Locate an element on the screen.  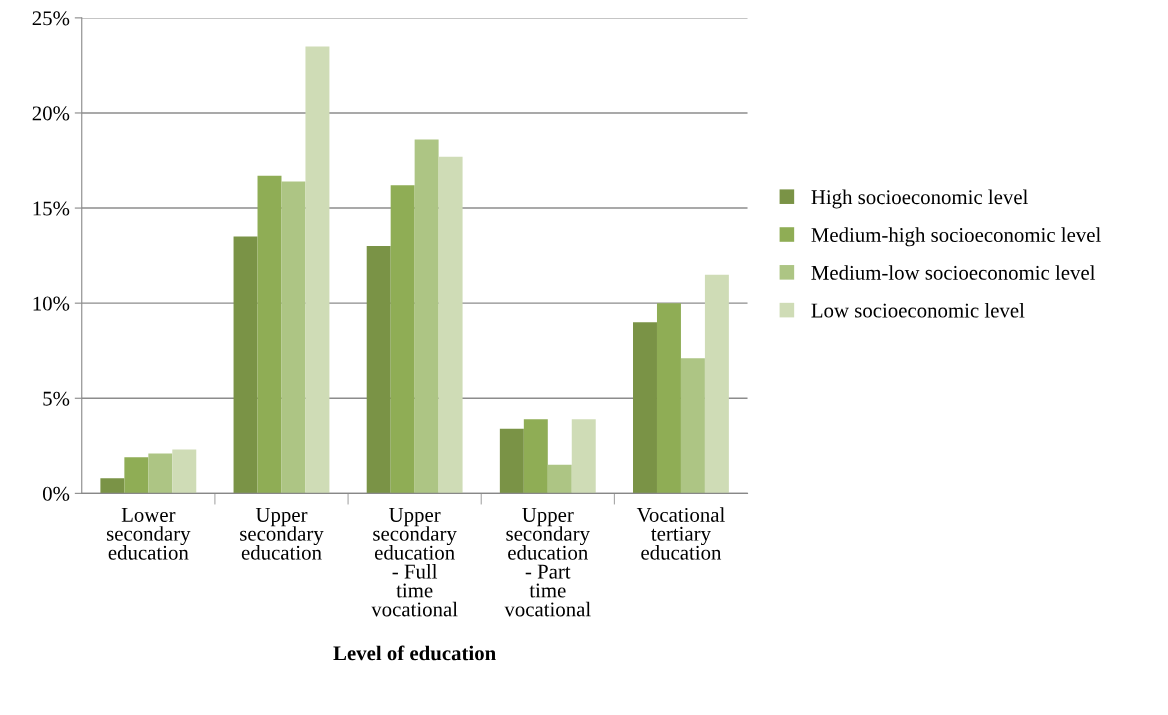
legend-label: High socioeconomic level is located at coordinates (919, 199).